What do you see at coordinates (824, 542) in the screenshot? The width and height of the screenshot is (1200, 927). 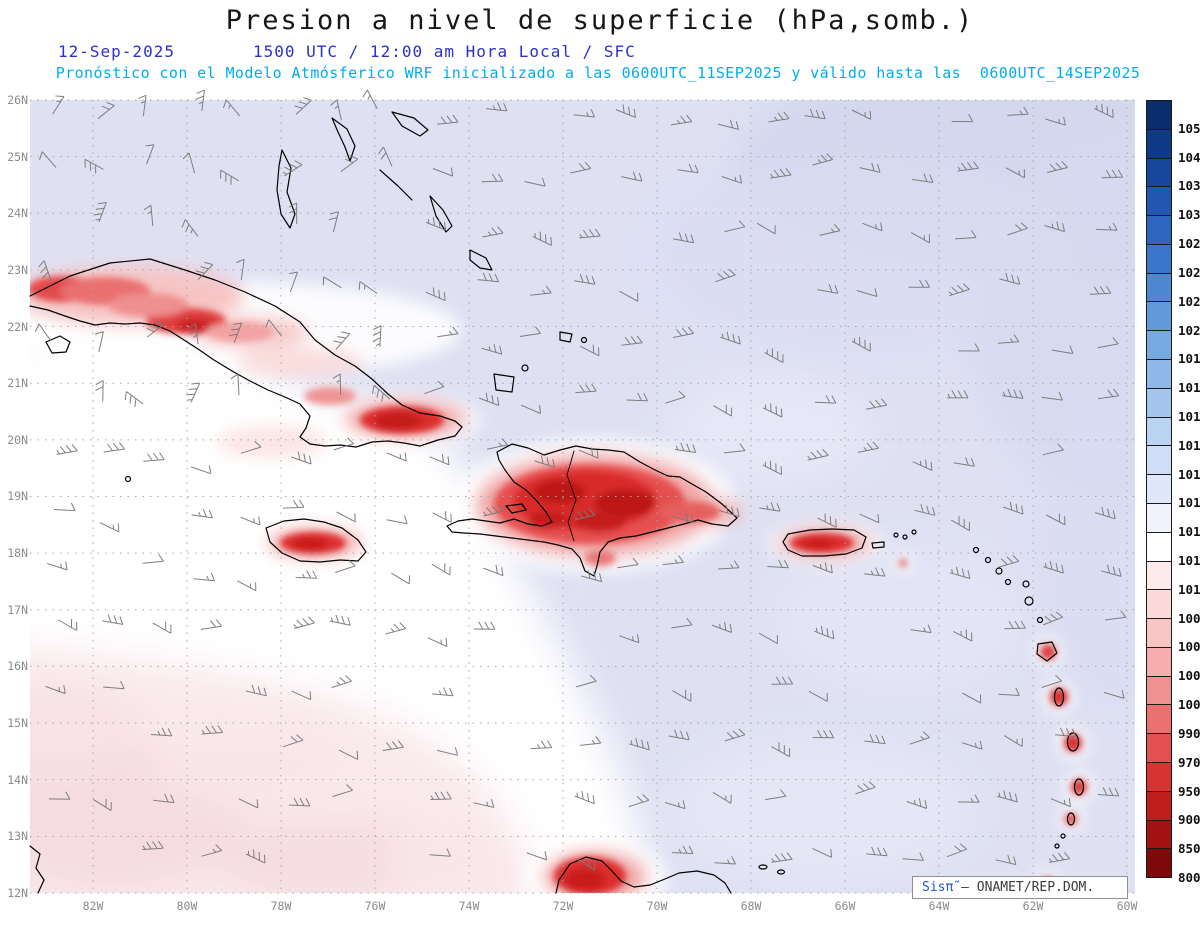 I see `coastline-puerto-rico` at bounding box center [824, 542].